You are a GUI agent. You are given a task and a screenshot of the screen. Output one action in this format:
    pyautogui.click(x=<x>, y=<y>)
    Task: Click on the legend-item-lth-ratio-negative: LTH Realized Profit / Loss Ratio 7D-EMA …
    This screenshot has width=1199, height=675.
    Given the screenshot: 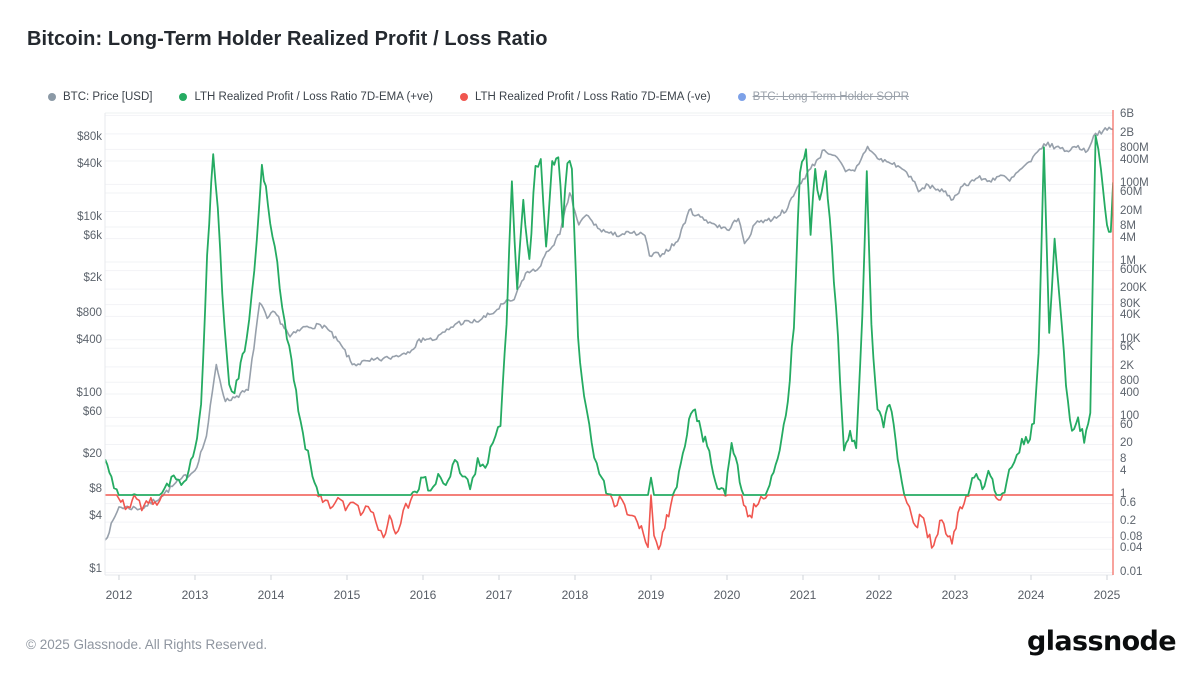 What is the action you would take?
    pyautogui.click(x=585, y=97)
    